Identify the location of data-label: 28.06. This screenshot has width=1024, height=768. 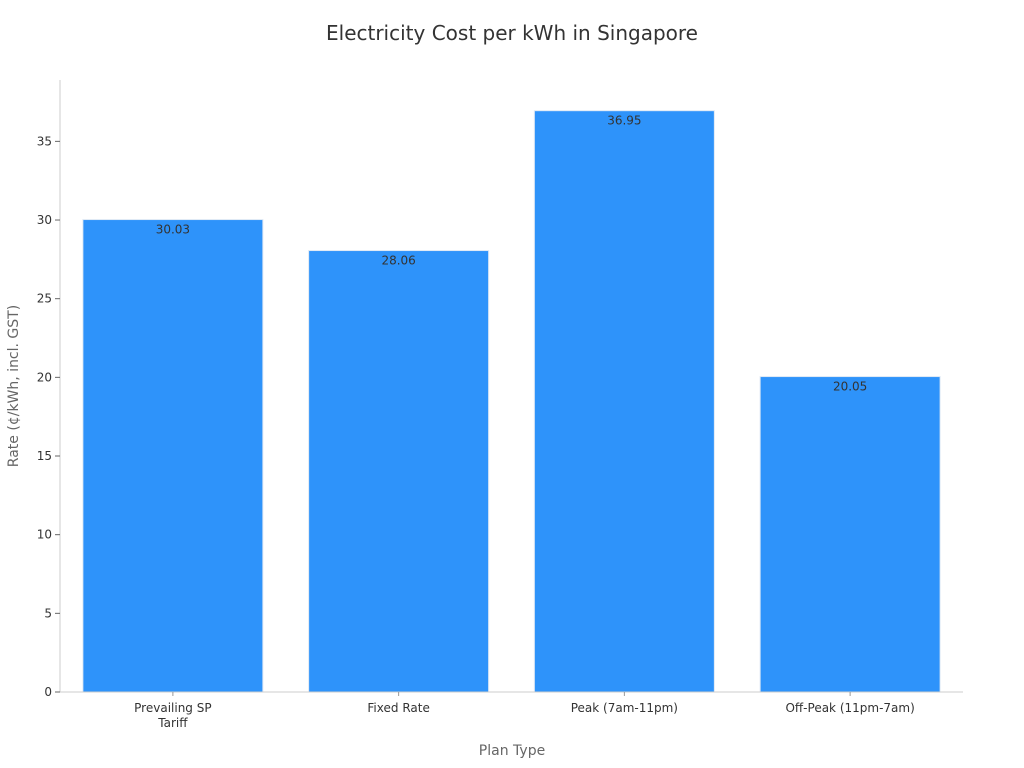
(398, 261).